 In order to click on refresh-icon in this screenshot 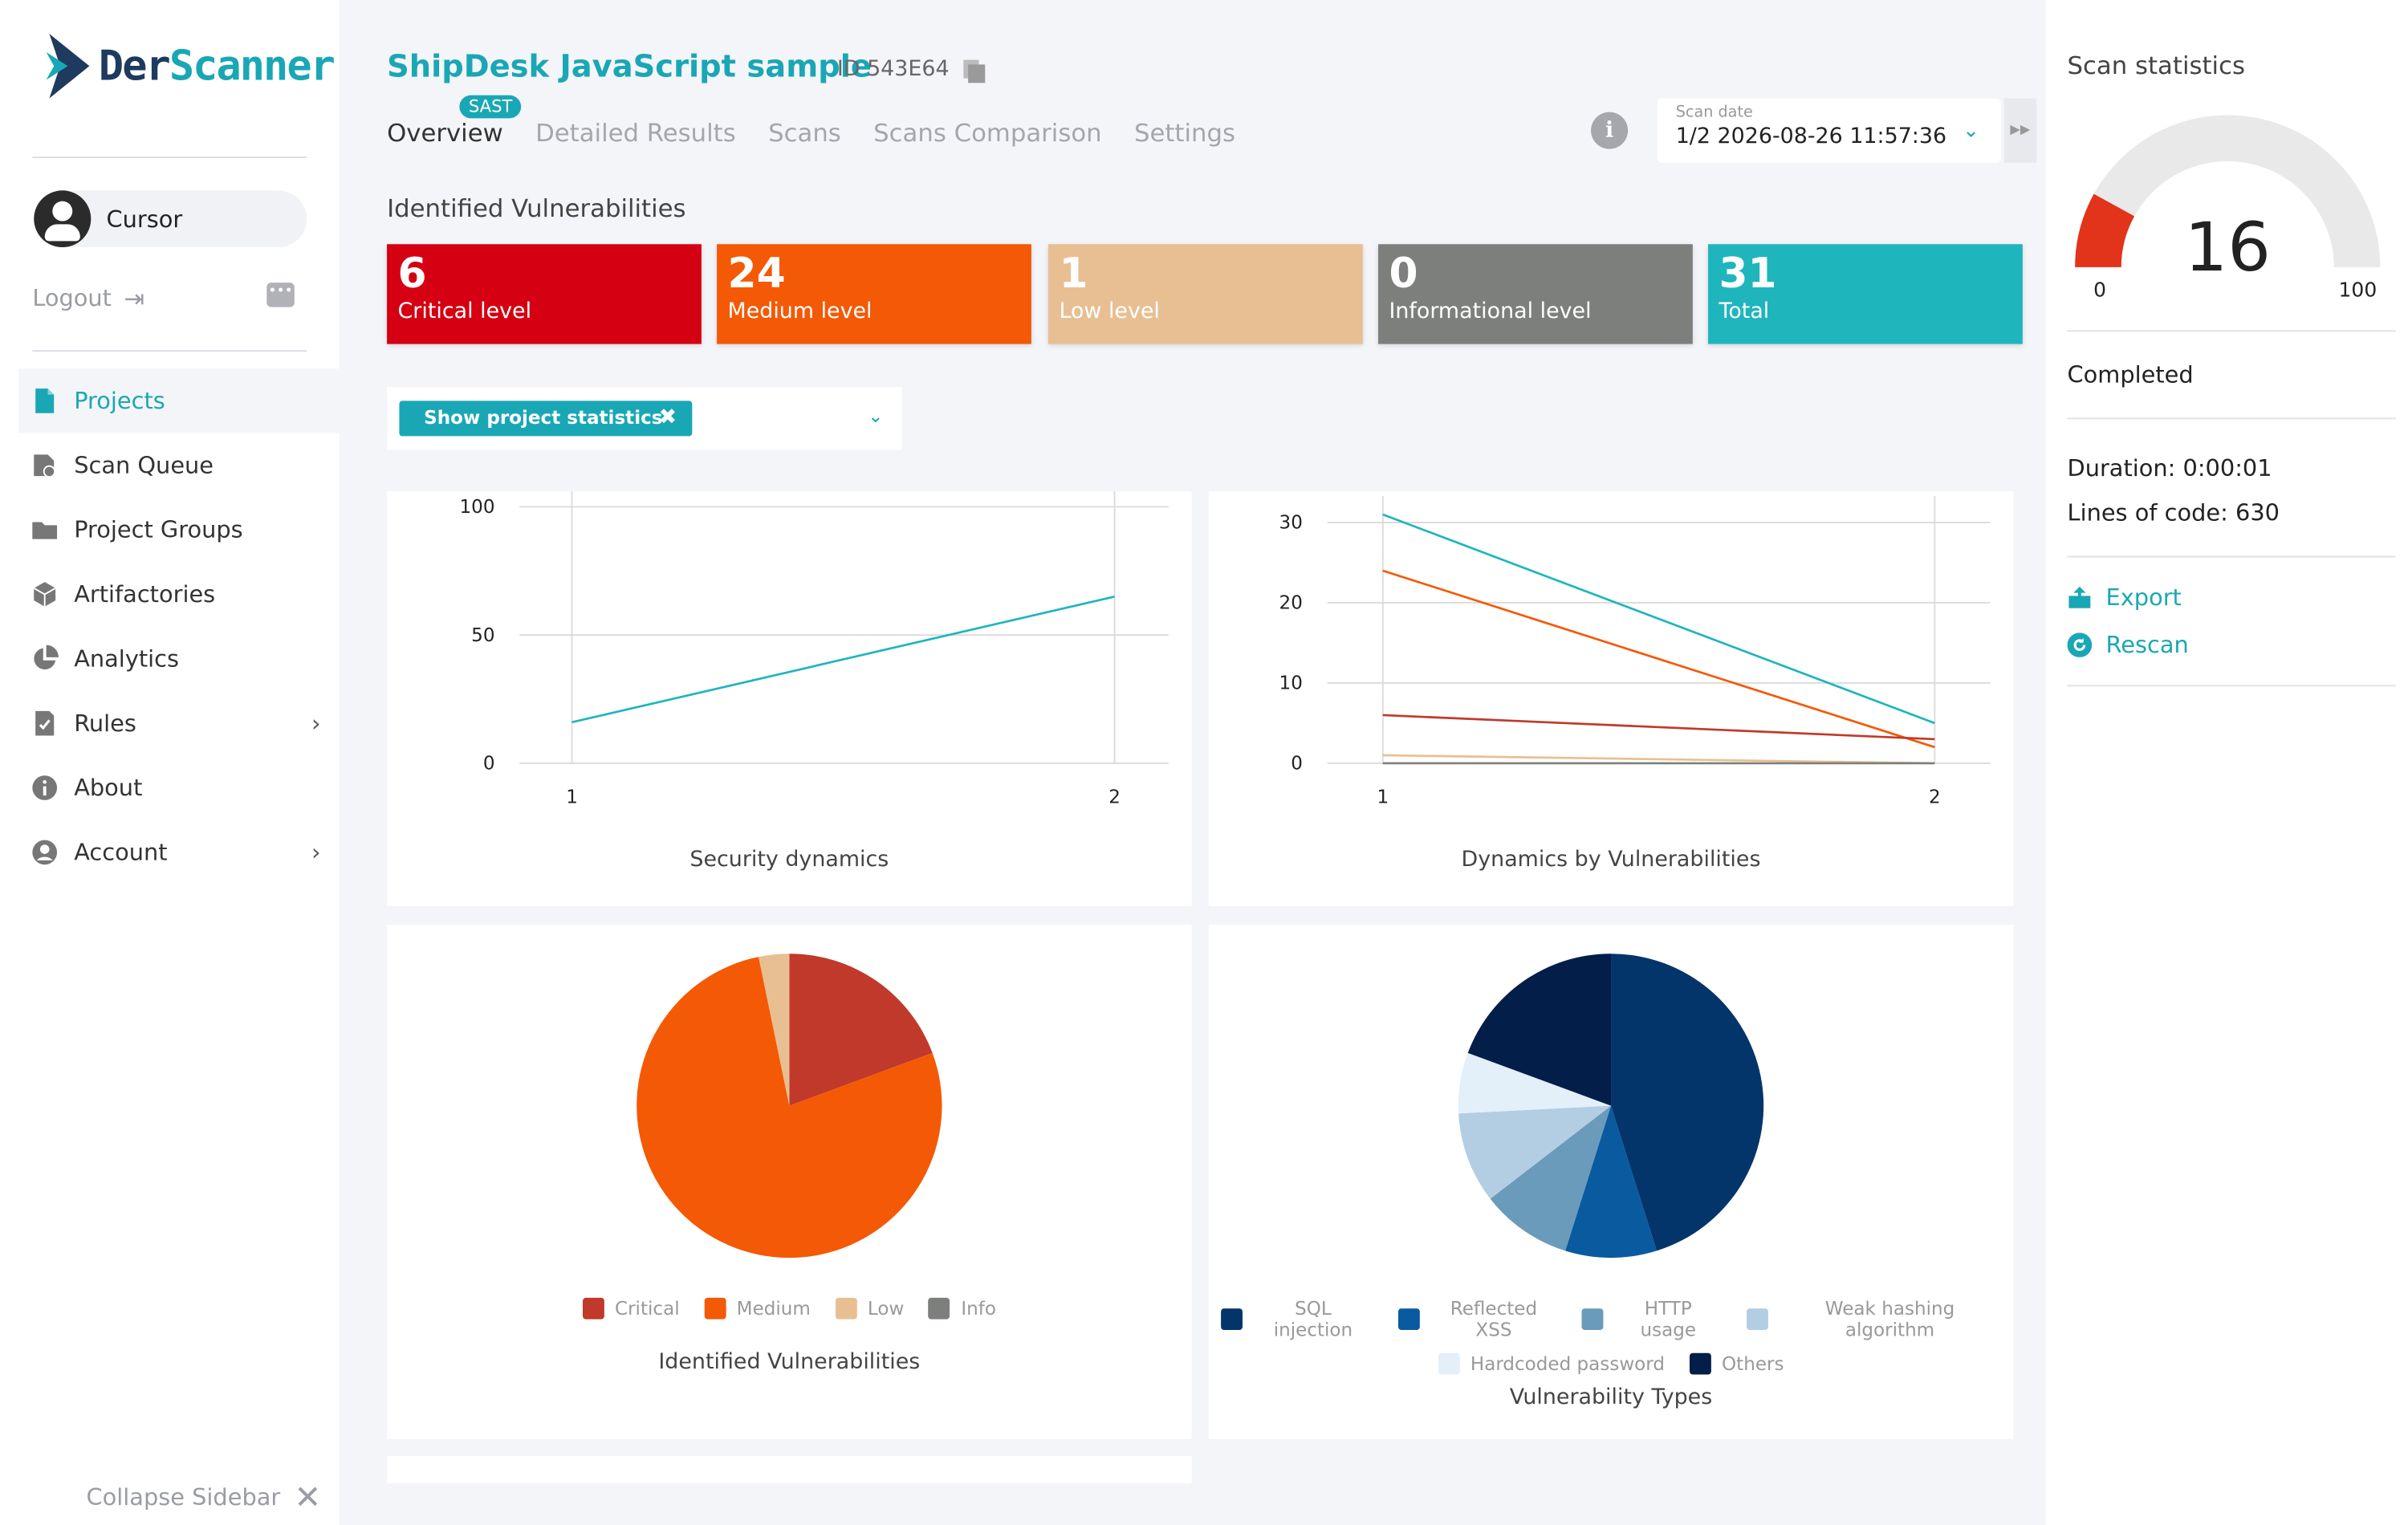, I will do `click(2080, 645)`.